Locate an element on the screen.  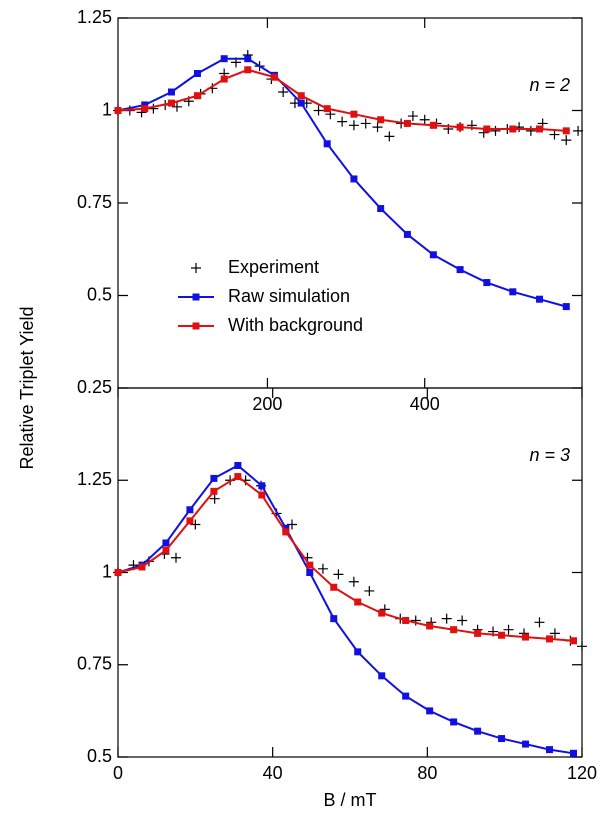
legend-label: With background is located at coordinates (295, 325).